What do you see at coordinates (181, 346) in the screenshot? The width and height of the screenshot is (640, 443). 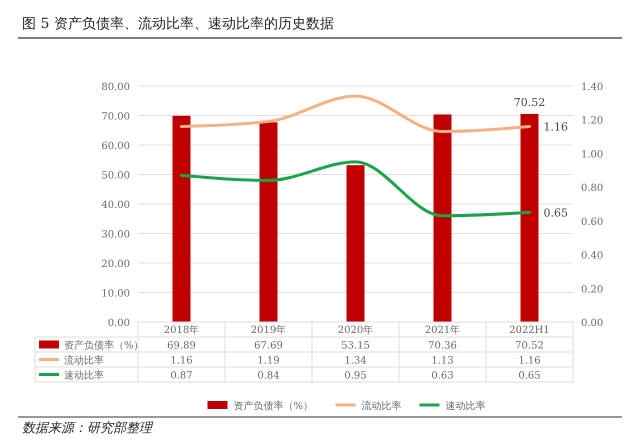 I see `data-label: 69.89` at bounding box center [181, 346].